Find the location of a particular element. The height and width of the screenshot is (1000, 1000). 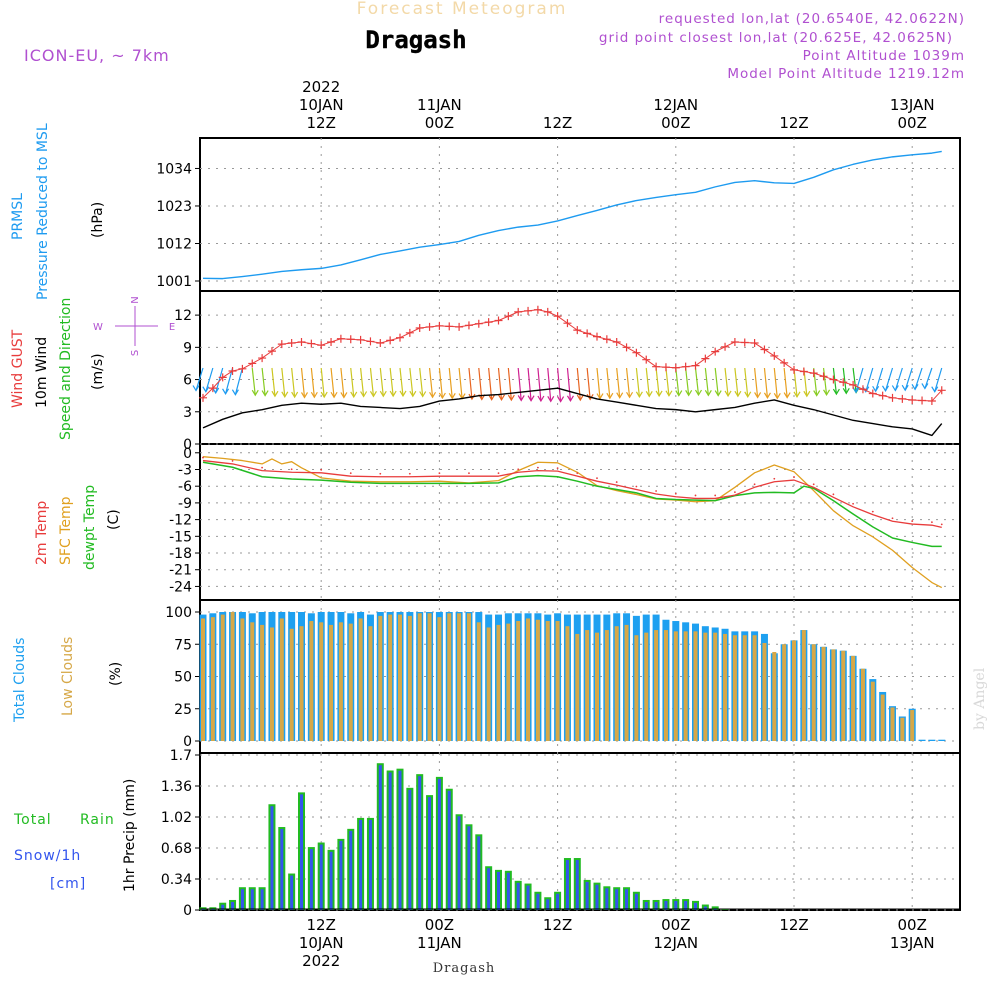

top-time-label: 11JAN is located at coordinates (439, 105).